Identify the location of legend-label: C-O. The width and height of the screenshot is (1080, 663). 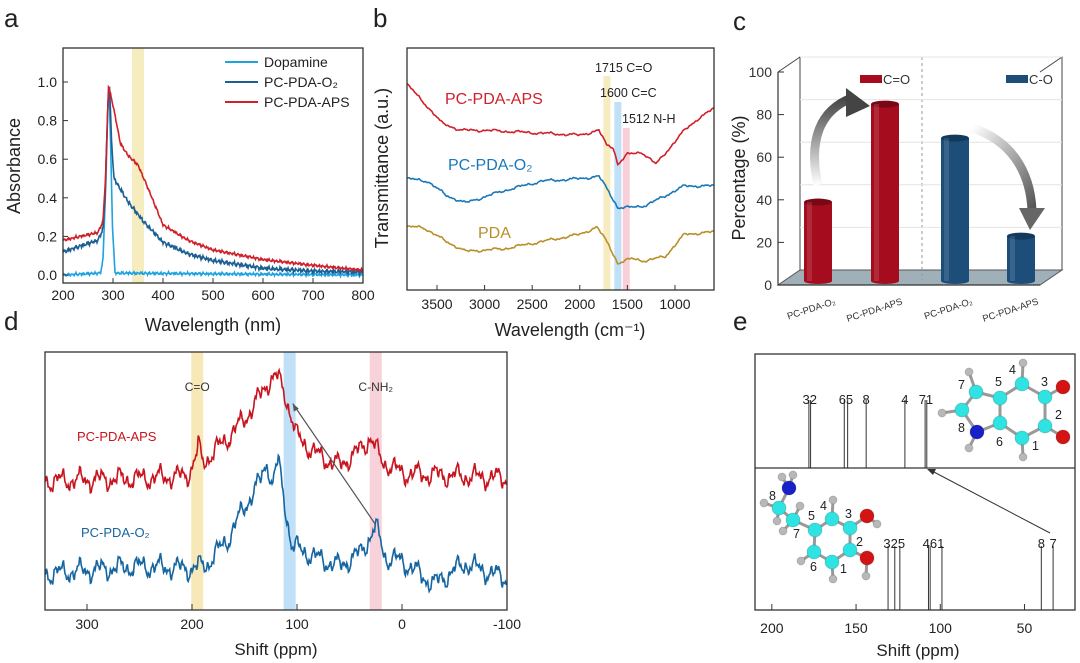
(1041, 79).